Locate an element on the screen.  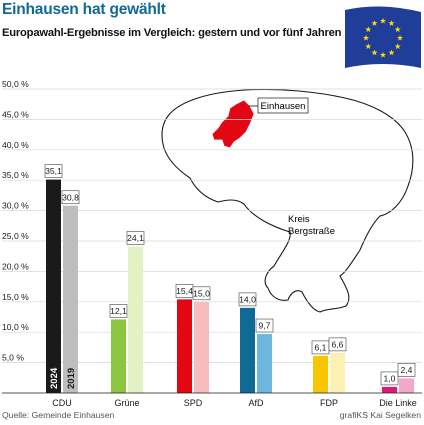
eu-flag-icon is located at coordinates (383, 37).